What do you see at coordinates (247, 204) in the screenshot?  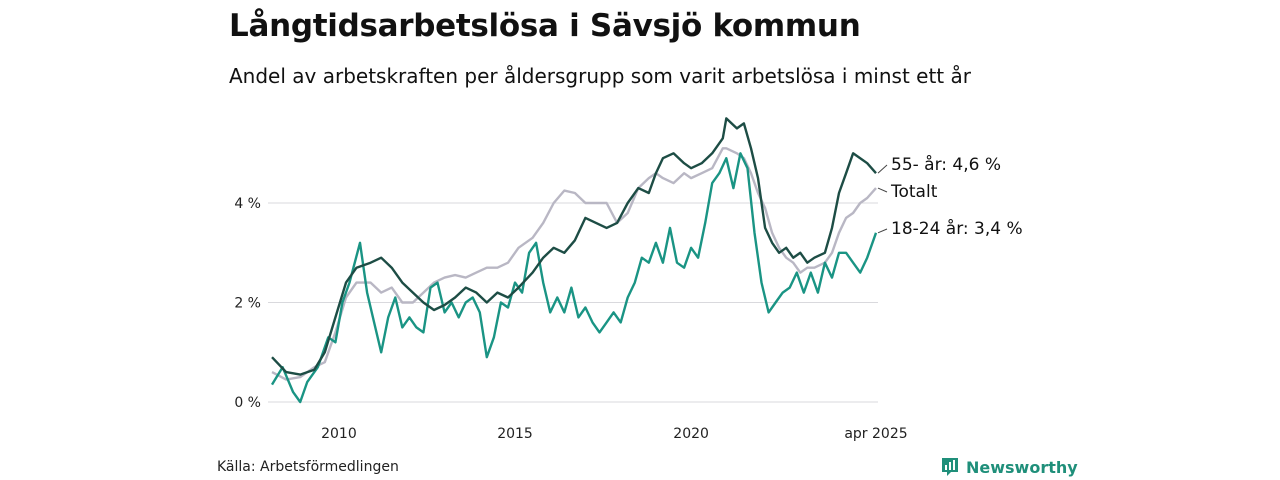 I see `y-tick-label: 4 %` at bounding box center [247, 204].